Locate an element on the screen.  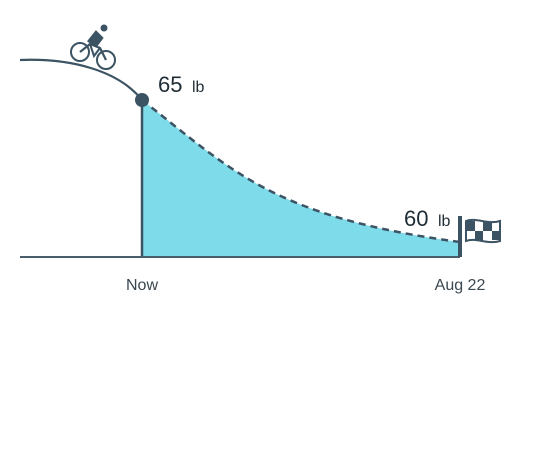
goal-weight-unit: lb is located at coordinates (444, 221).